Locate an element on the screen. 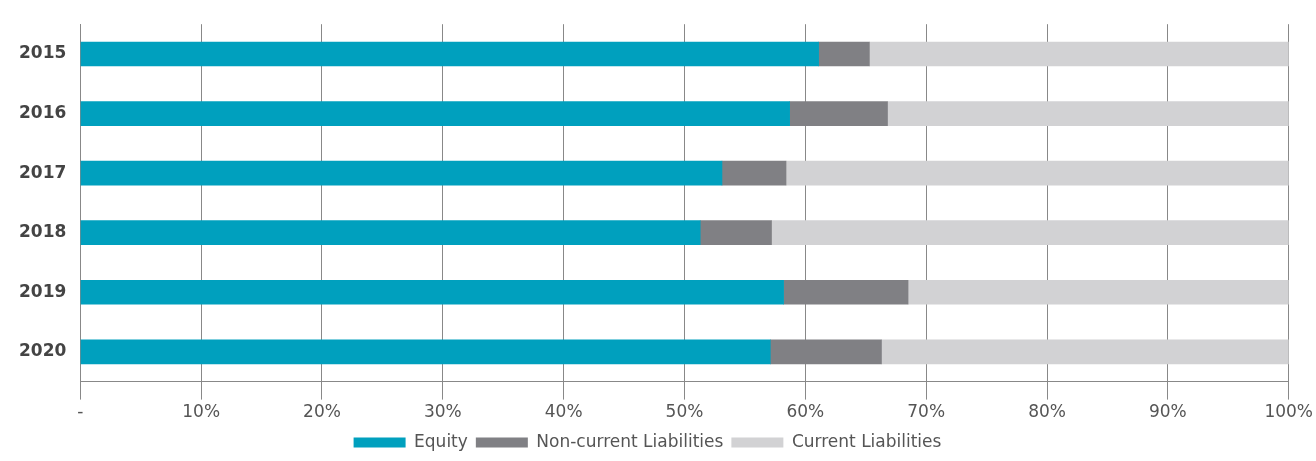 Image resolution: width=1316 pixels, height=461 pixels. x-tick-label: 80% is located at coordinates (1047, 411).